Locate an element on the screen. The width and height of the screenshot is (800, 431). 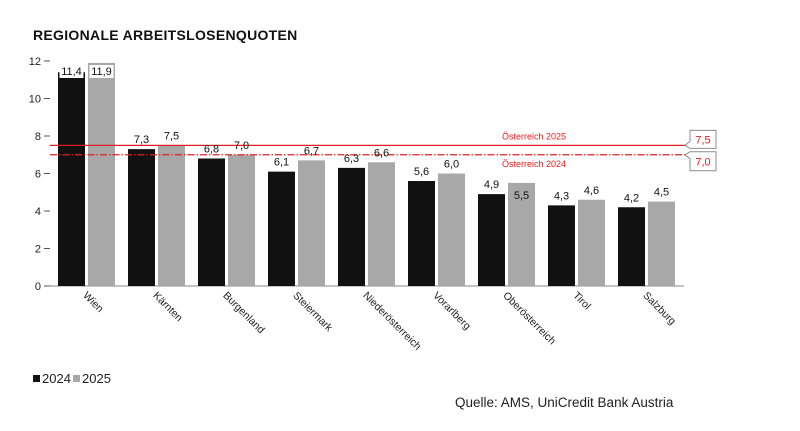
reference-callouts: Österreich 2025 7,5 Österreich 2024 7,0 is located at coordinates (609, 150).